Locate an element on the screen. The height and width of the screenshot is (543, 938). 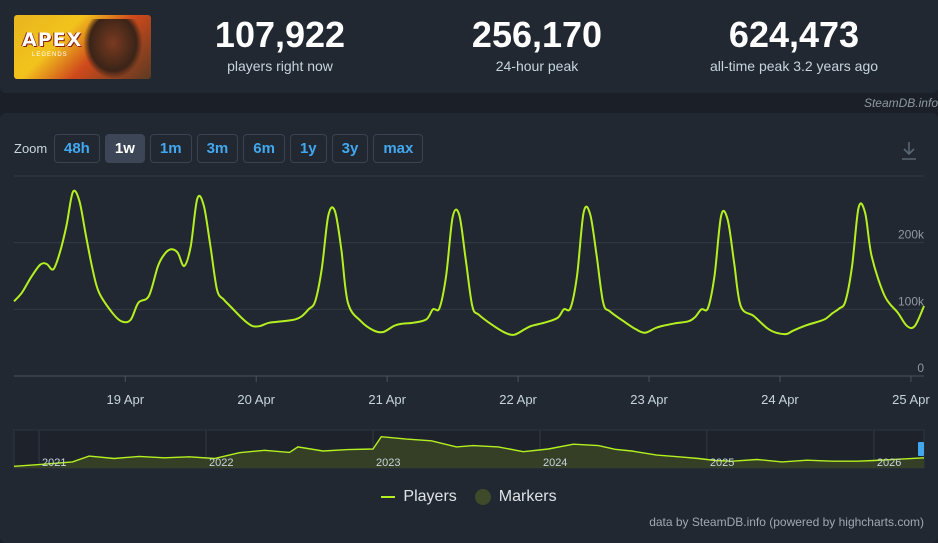
stat-value: 256,170 is located at coordinates (537, 34).